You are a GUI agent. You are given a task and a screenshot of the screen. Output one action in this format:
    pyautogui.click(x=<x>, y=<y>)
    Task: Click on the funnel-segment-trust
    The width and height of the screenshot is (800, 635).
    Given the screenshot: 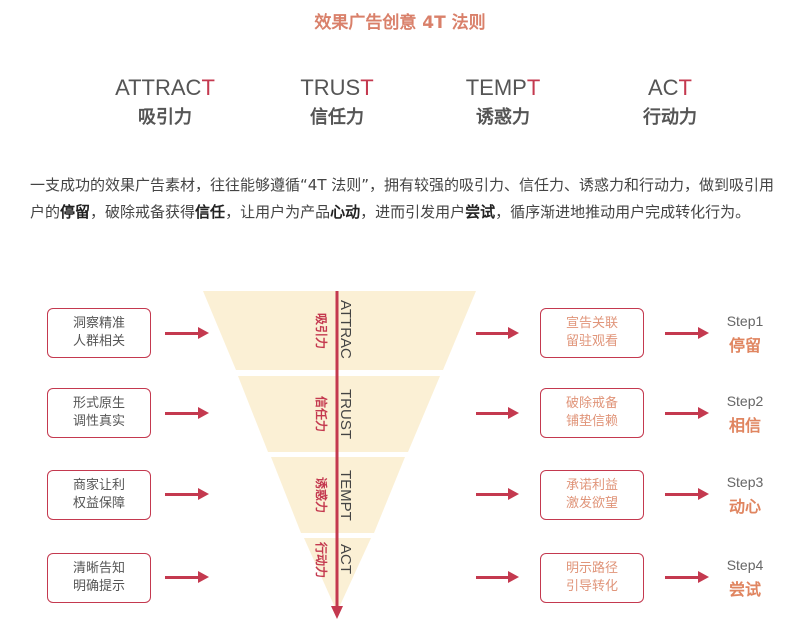 What is the action you would take?
    pyautogui.click(x=339, y=414)
    